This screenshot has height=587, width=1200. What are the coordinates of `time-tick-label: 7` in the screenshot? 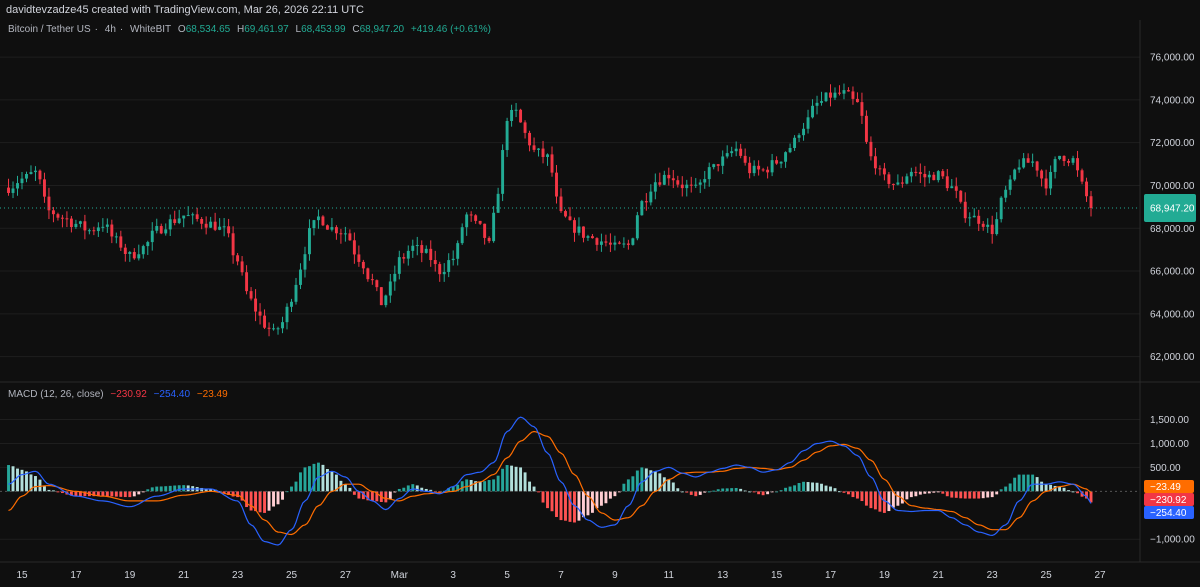 It's located at (561, 575).